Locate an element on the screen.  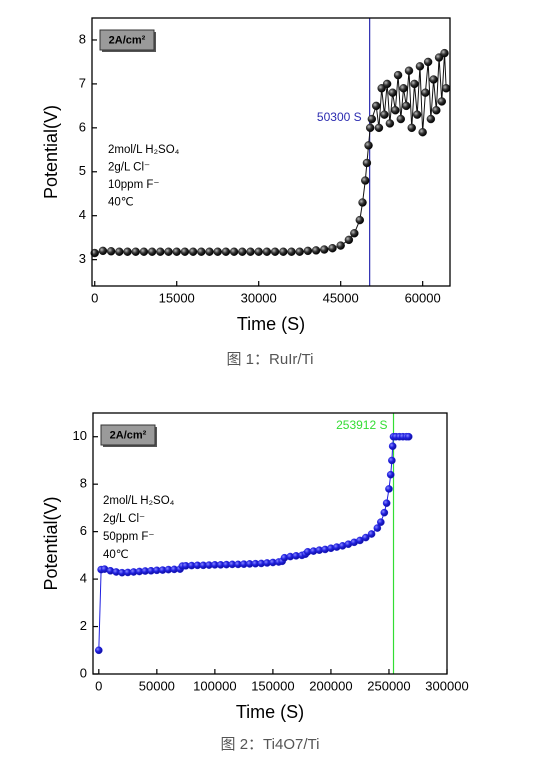
y-tick-label: 0 is located at coordinates (83, 672).